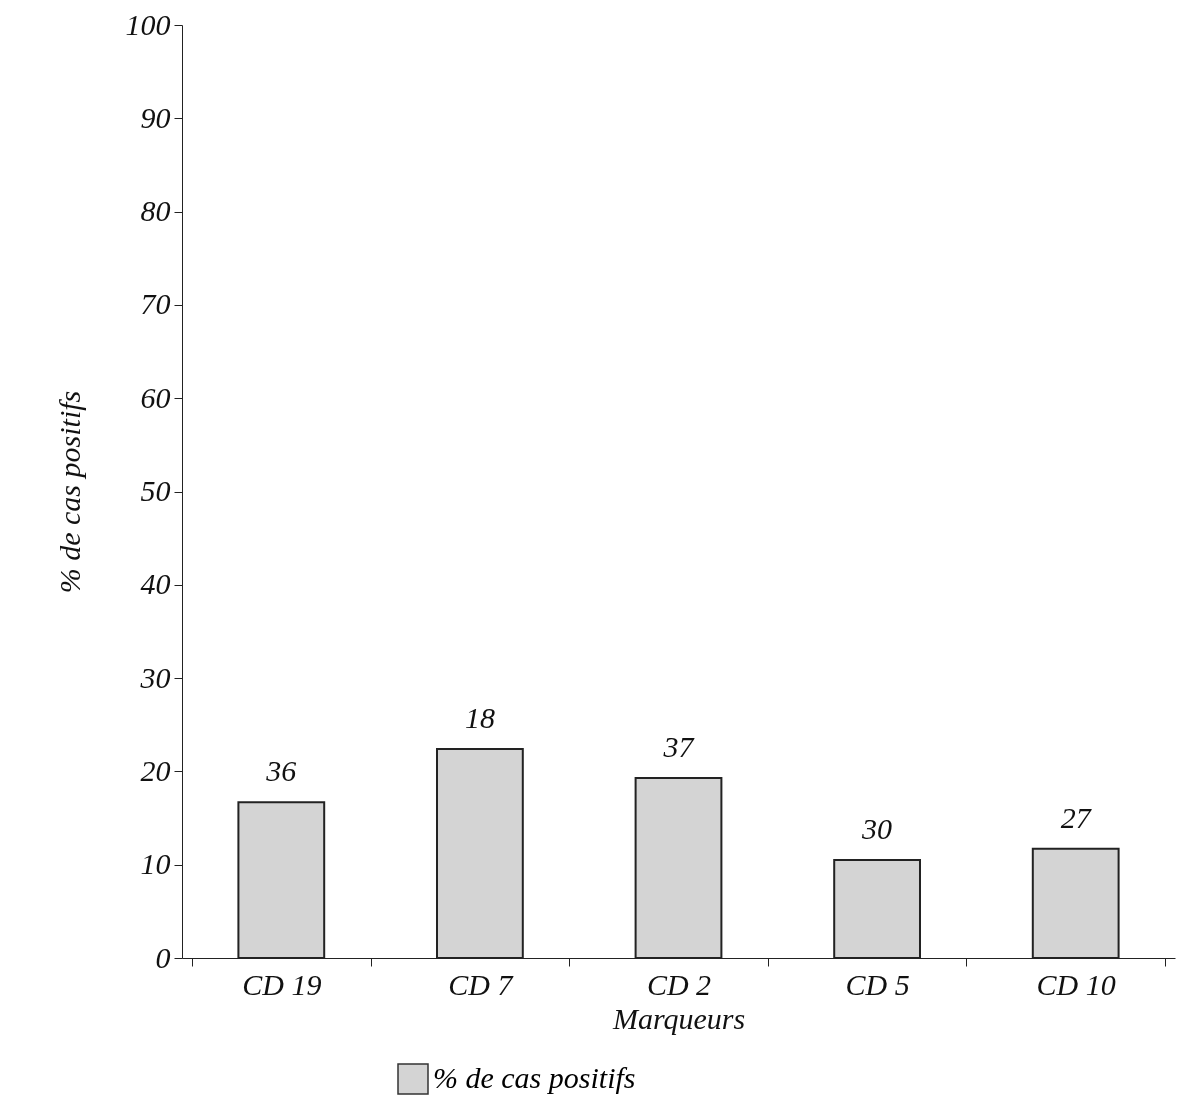 Image resolution: width=1191 pixels, height=1095 pixels. Describe the element at coordinates (534, 1077) in the screenshot. I see `legend-label: % de cas positifs` at that location.